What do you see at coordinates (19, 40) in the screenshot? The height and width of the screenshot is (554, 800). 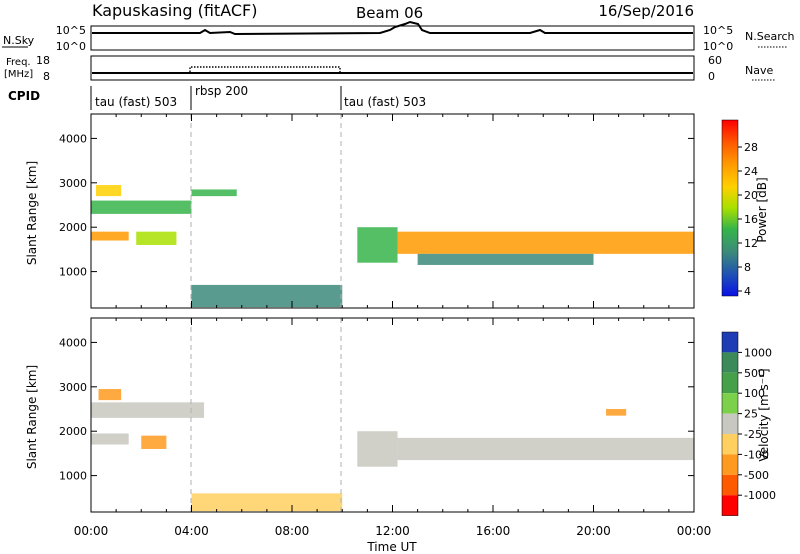 I see `nsky-label: N.Sky` at bounding box center [19, 40].